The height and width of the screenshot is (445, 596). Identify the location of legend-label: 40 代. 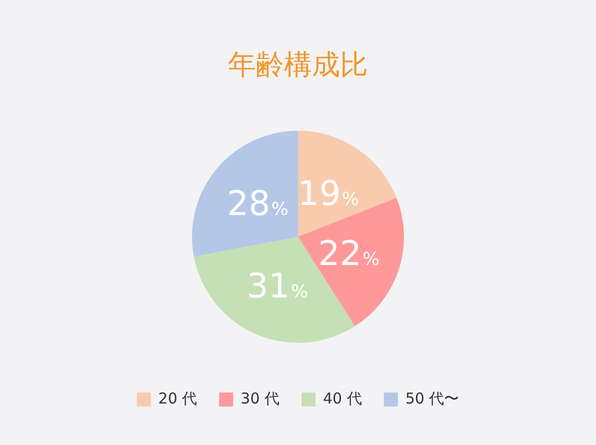
(342, 398).